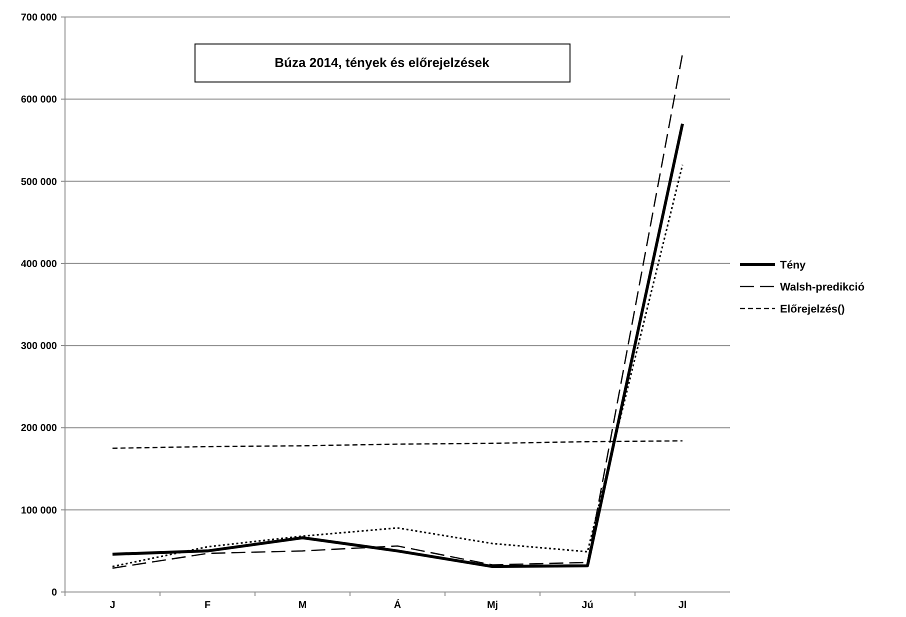 The height and width of the screenshot is (617, 906). I want to click on x-tick-label: M, so click(302, 605).